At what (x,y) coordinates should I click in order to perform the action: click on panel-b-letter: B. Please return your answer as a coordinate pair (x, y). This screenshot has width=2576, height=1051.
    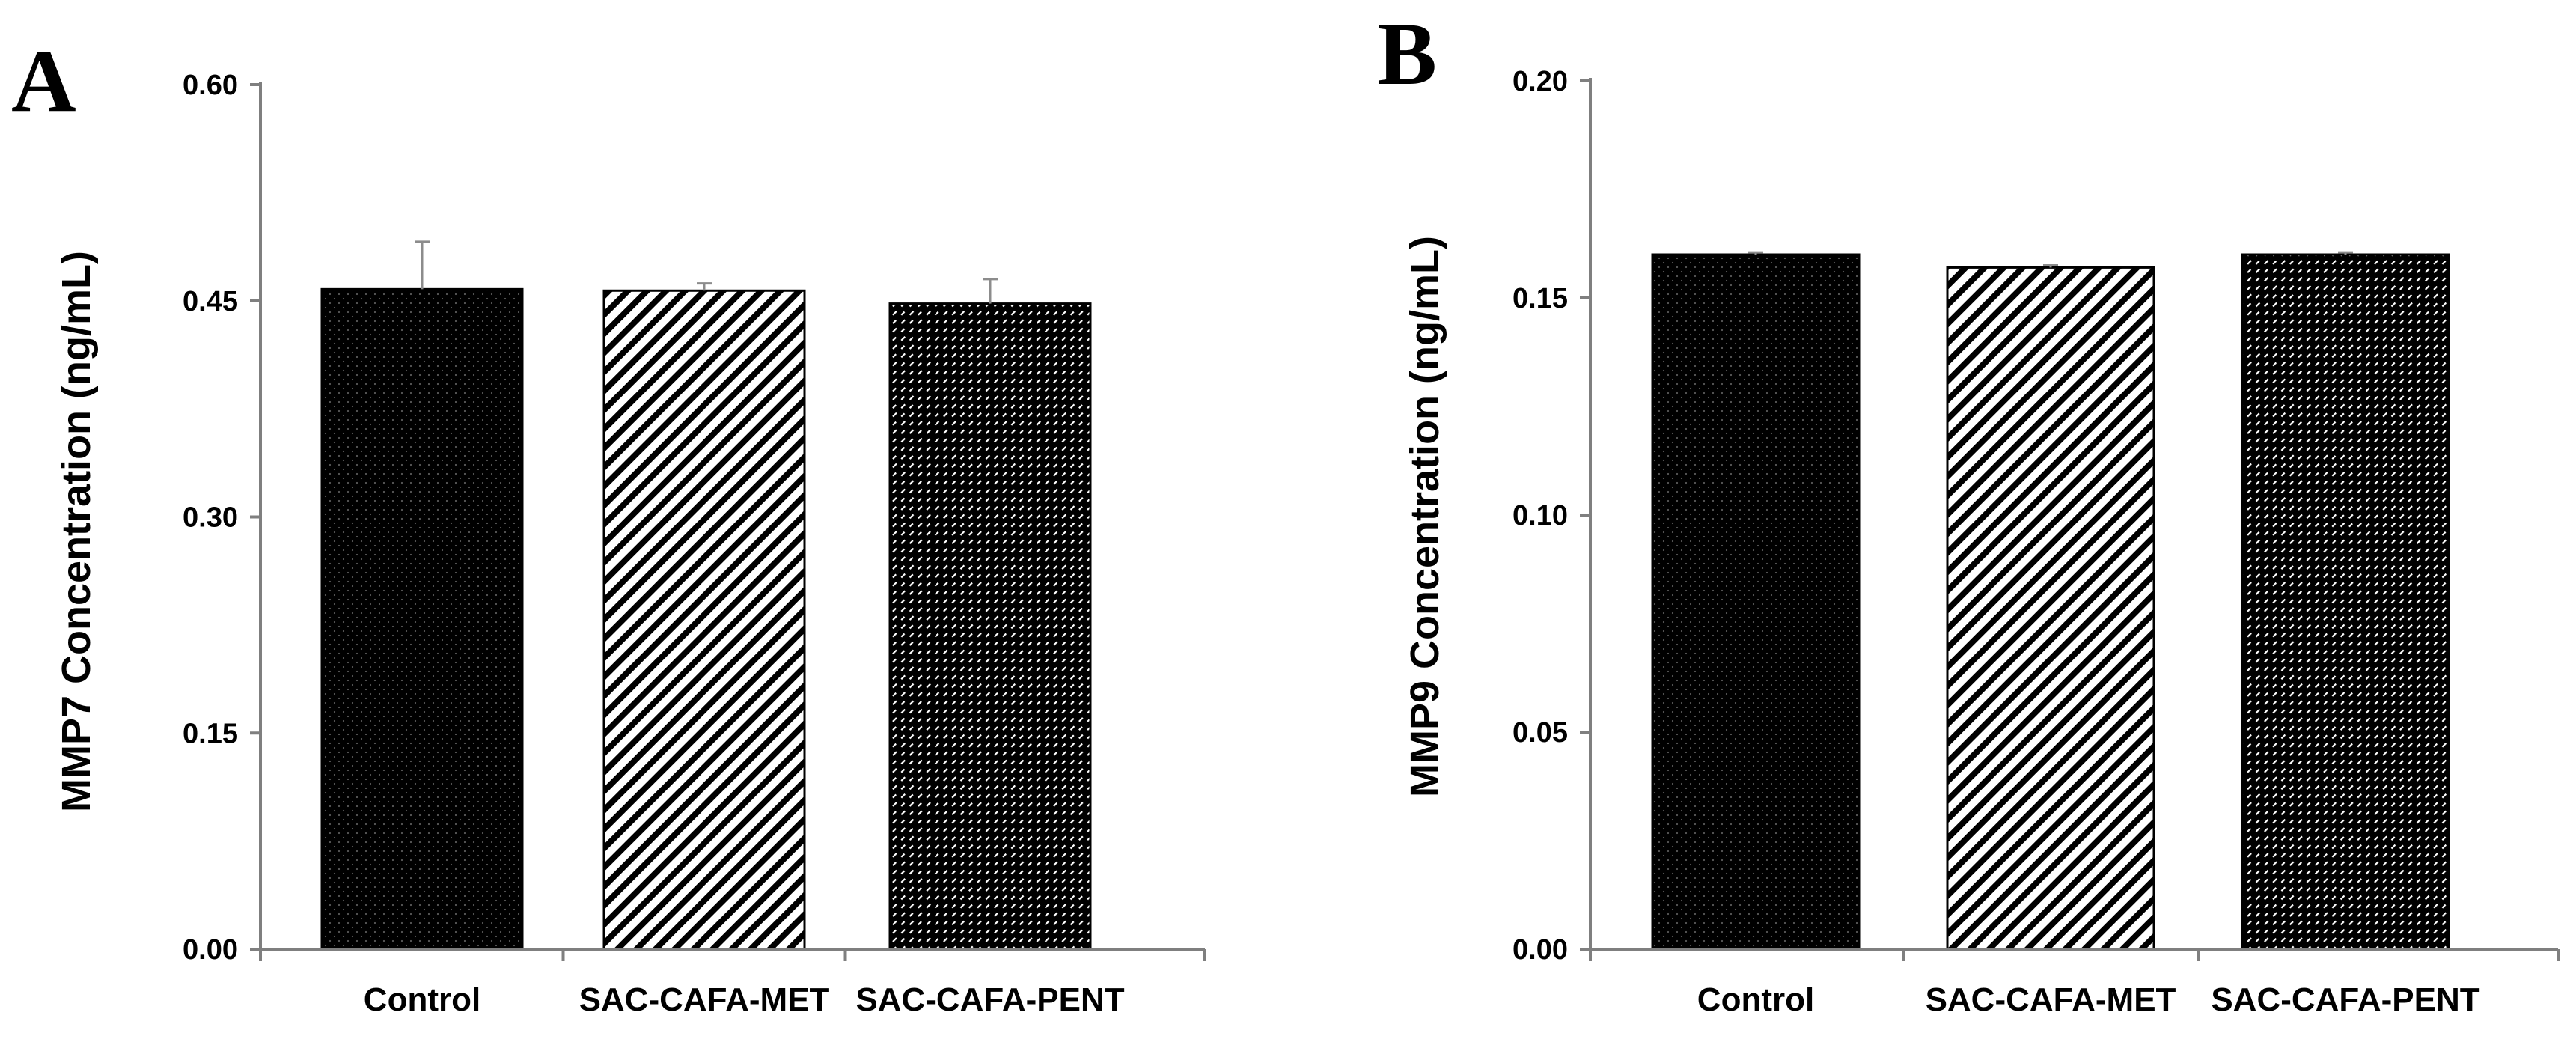
    Looking at the image, I should click on (1407, 53).